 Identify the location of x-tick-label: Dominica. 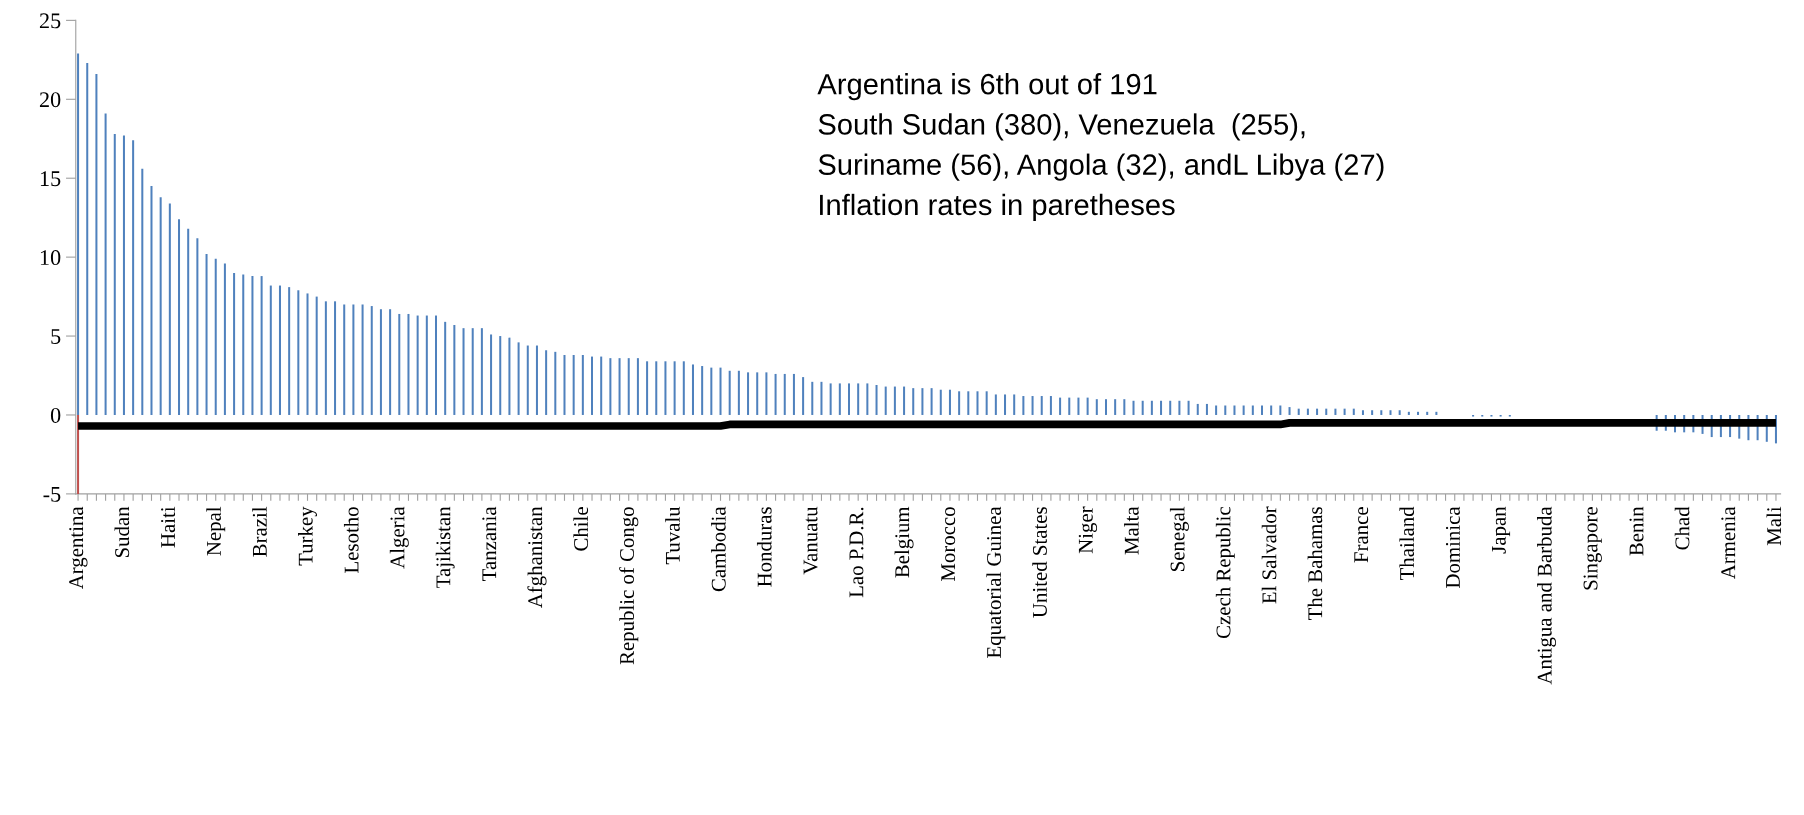
(1452, 547).